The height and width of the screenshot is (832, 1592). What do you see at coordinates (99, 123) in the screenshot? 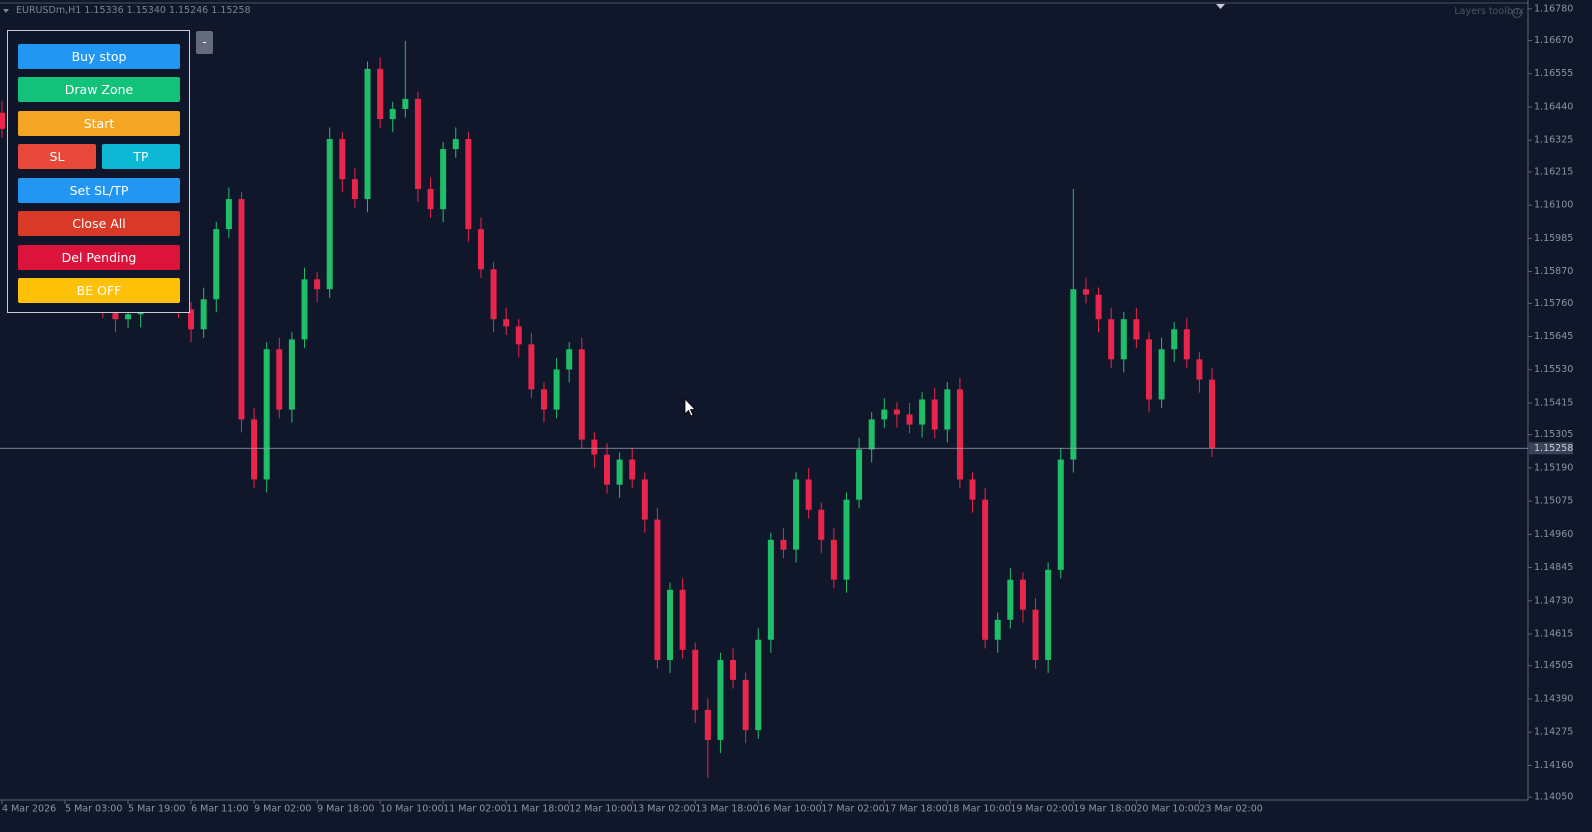
I see `start-button: Start` at bounding box center [99, 123].